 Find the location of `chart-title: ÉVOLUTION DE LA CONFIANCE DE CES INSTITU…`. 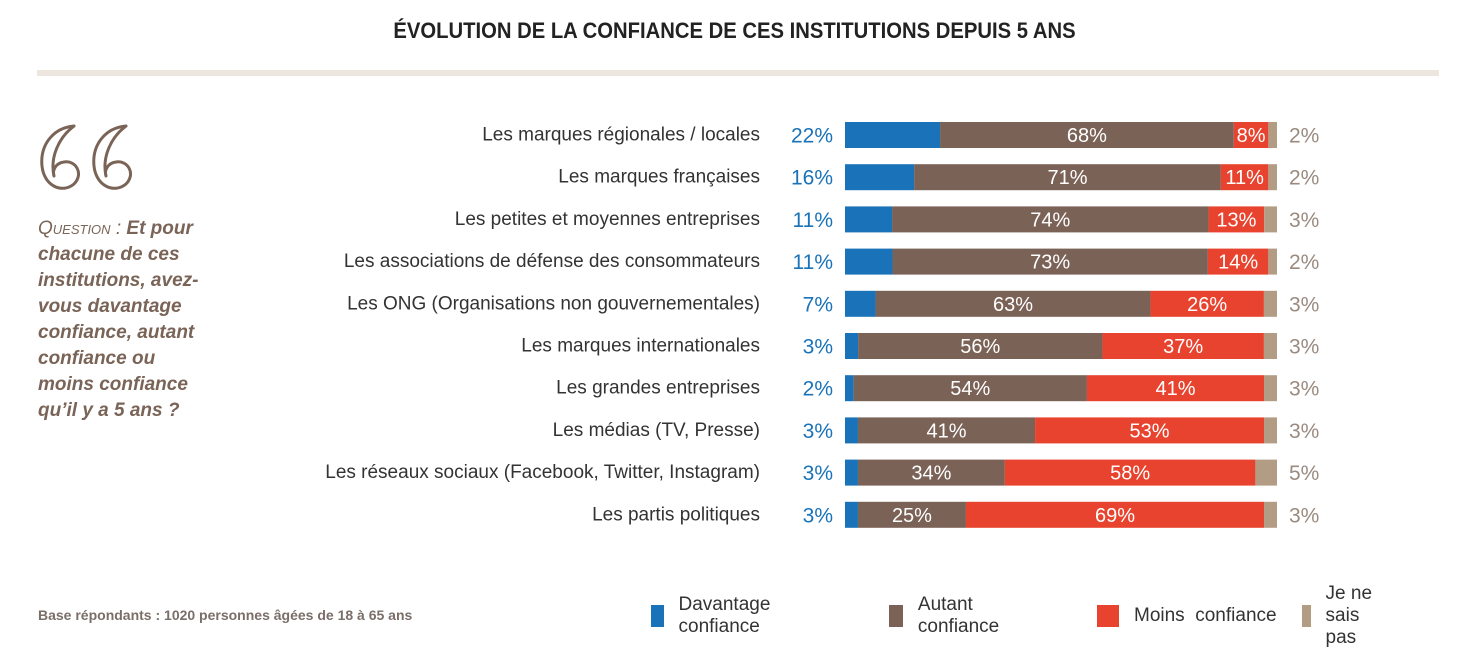

chart-title: ÉVOLUTION DE LA CONFIANCE DE CES INSTITU… is located at coordinates (734, 30).